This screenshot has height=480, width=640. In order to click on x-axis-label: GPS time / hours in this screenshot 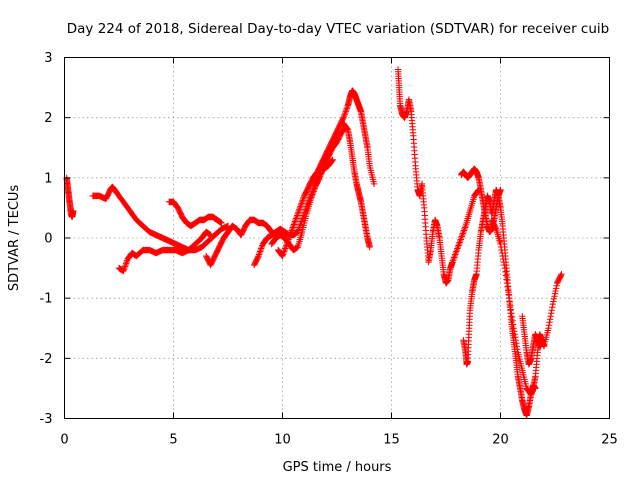, I will do `click(337, 467)`.